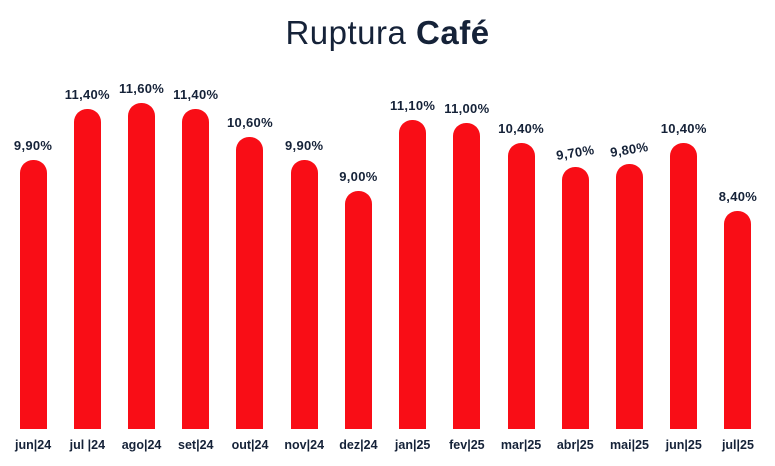 The height and width of the screenshot is (466, 775). I want to click on category-label-jul-24: jul |24, so click(87, 445).